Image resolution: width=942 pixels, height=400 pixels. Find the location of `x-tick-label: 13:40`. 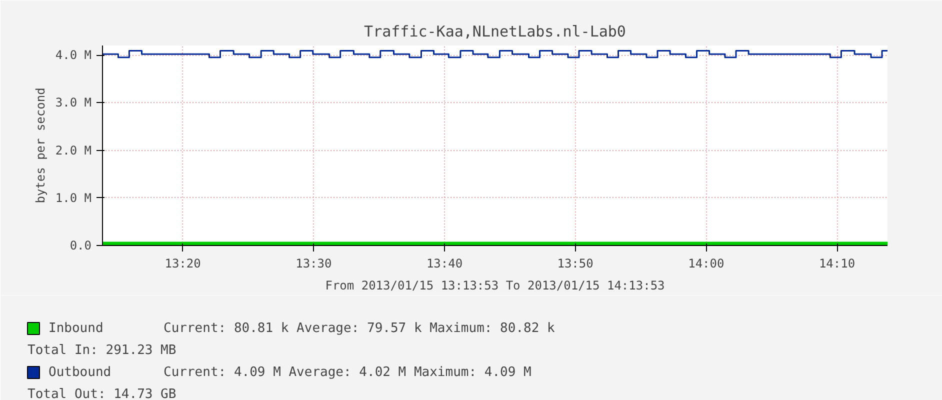

x-tick-label: 13:40 is located at coordinates (444, 263).